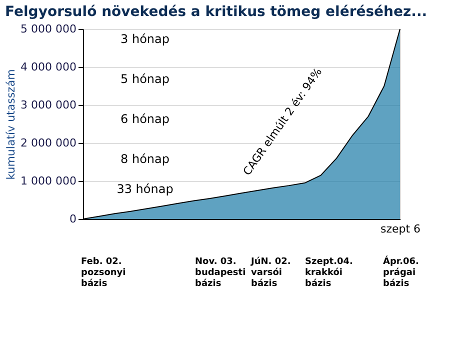 The height and width of the screenshot is (340, 460). Describe the element at coordinates (145, 189) in the screenshot. I see `annotation: 33 hónap` at that location.